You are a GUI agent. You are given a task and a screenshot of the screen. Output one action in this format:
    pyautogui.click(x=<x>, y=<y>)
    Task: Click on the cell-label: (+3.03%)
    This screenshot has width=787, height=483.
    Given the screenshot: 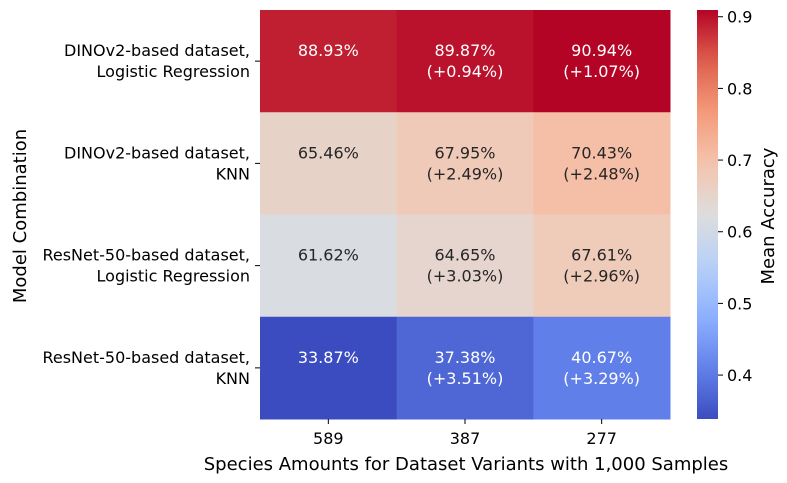 What is the action you would take?
    pyautogui.click(x=465, y=276)
    